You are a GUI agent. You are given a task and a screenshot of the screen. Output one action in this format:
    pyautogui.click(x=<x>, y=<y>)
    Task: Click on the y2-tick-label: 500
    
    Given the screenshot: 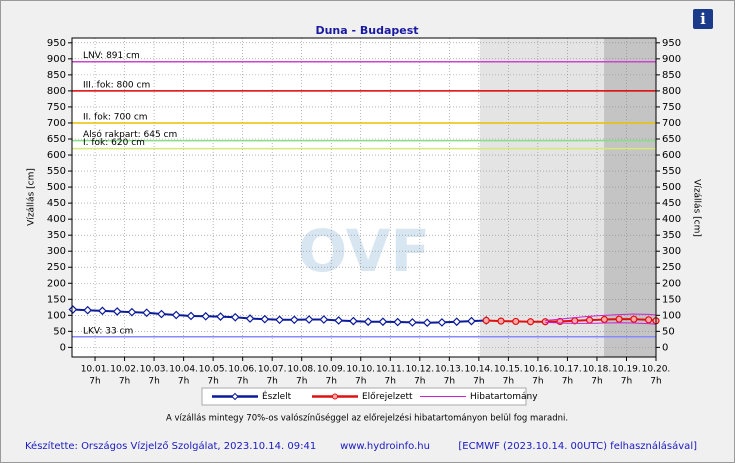 What is the action you would take?
    pyautogui.click(x=671, y=187)
    